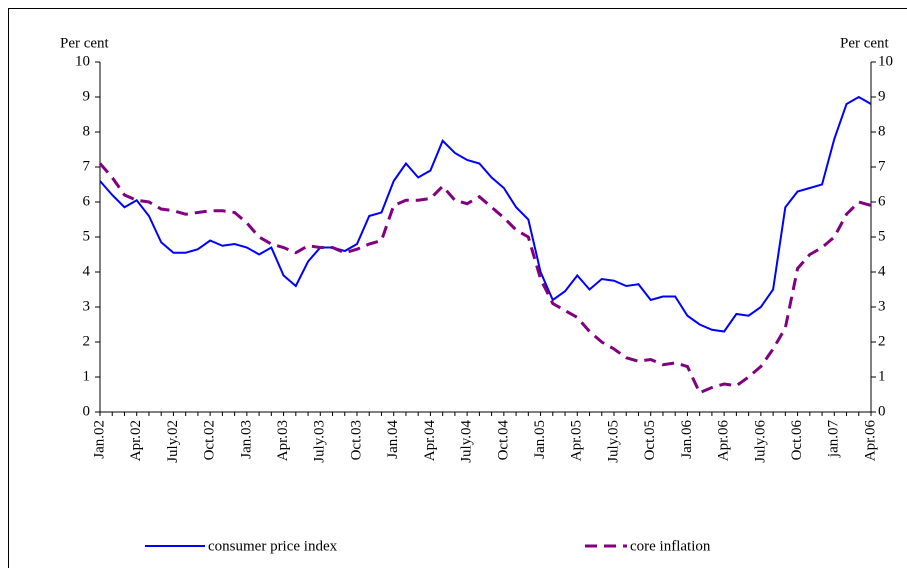  I want to click on legend-label: core inflation, so click(670, 546).